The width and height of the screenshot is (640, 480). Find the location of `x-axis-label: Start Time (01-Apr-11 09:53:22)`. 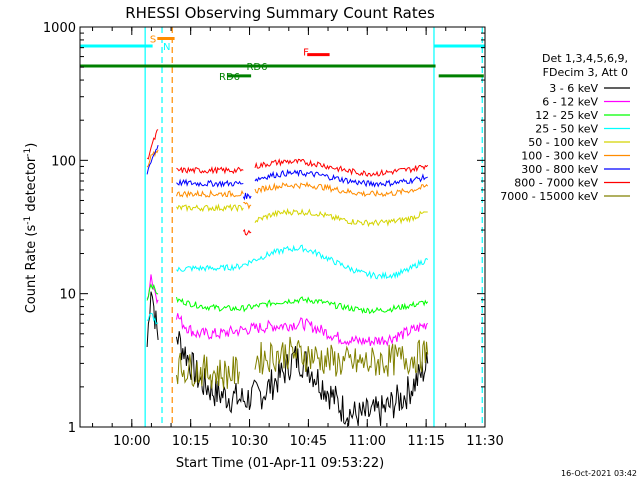

x-axis-label: Start Time (01-Apr-11 09:53:22) is located at coordinates (280, 463).